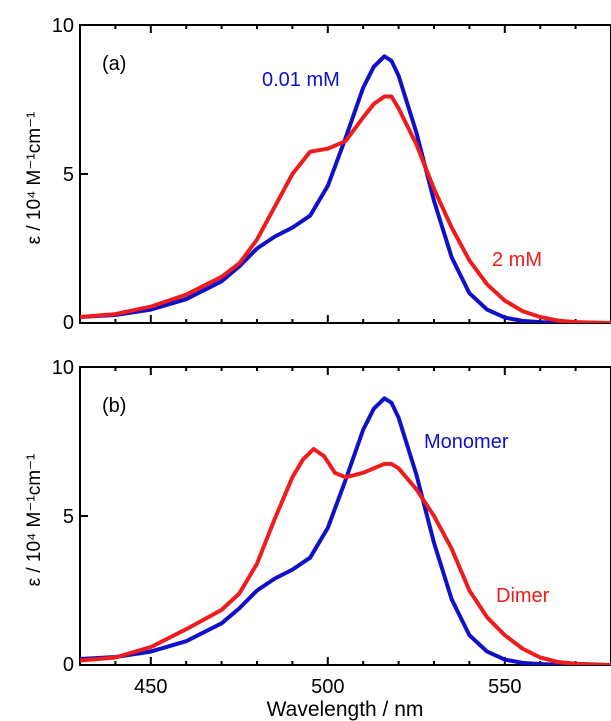  I want to click on series-label-2-mm: 2 mM, so click(517, 260).